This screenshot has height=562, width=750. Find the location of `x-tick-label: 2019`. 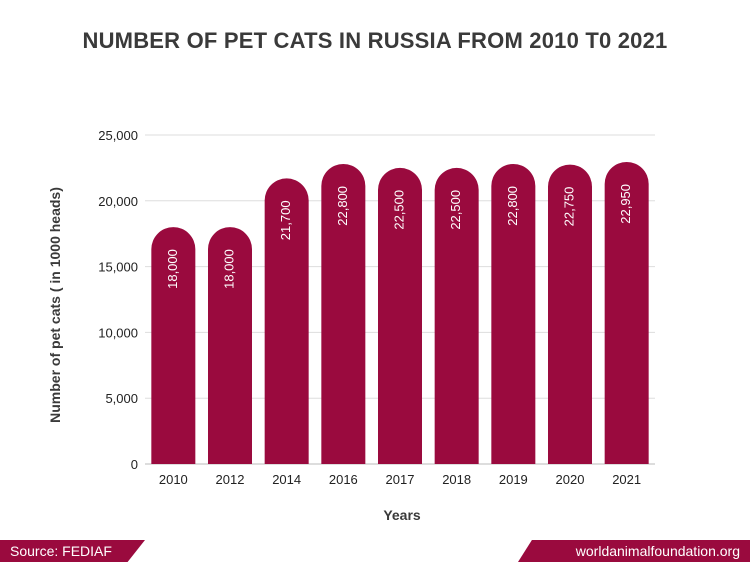

x-tick-label: 2019 is located at coordinates (513, 479).